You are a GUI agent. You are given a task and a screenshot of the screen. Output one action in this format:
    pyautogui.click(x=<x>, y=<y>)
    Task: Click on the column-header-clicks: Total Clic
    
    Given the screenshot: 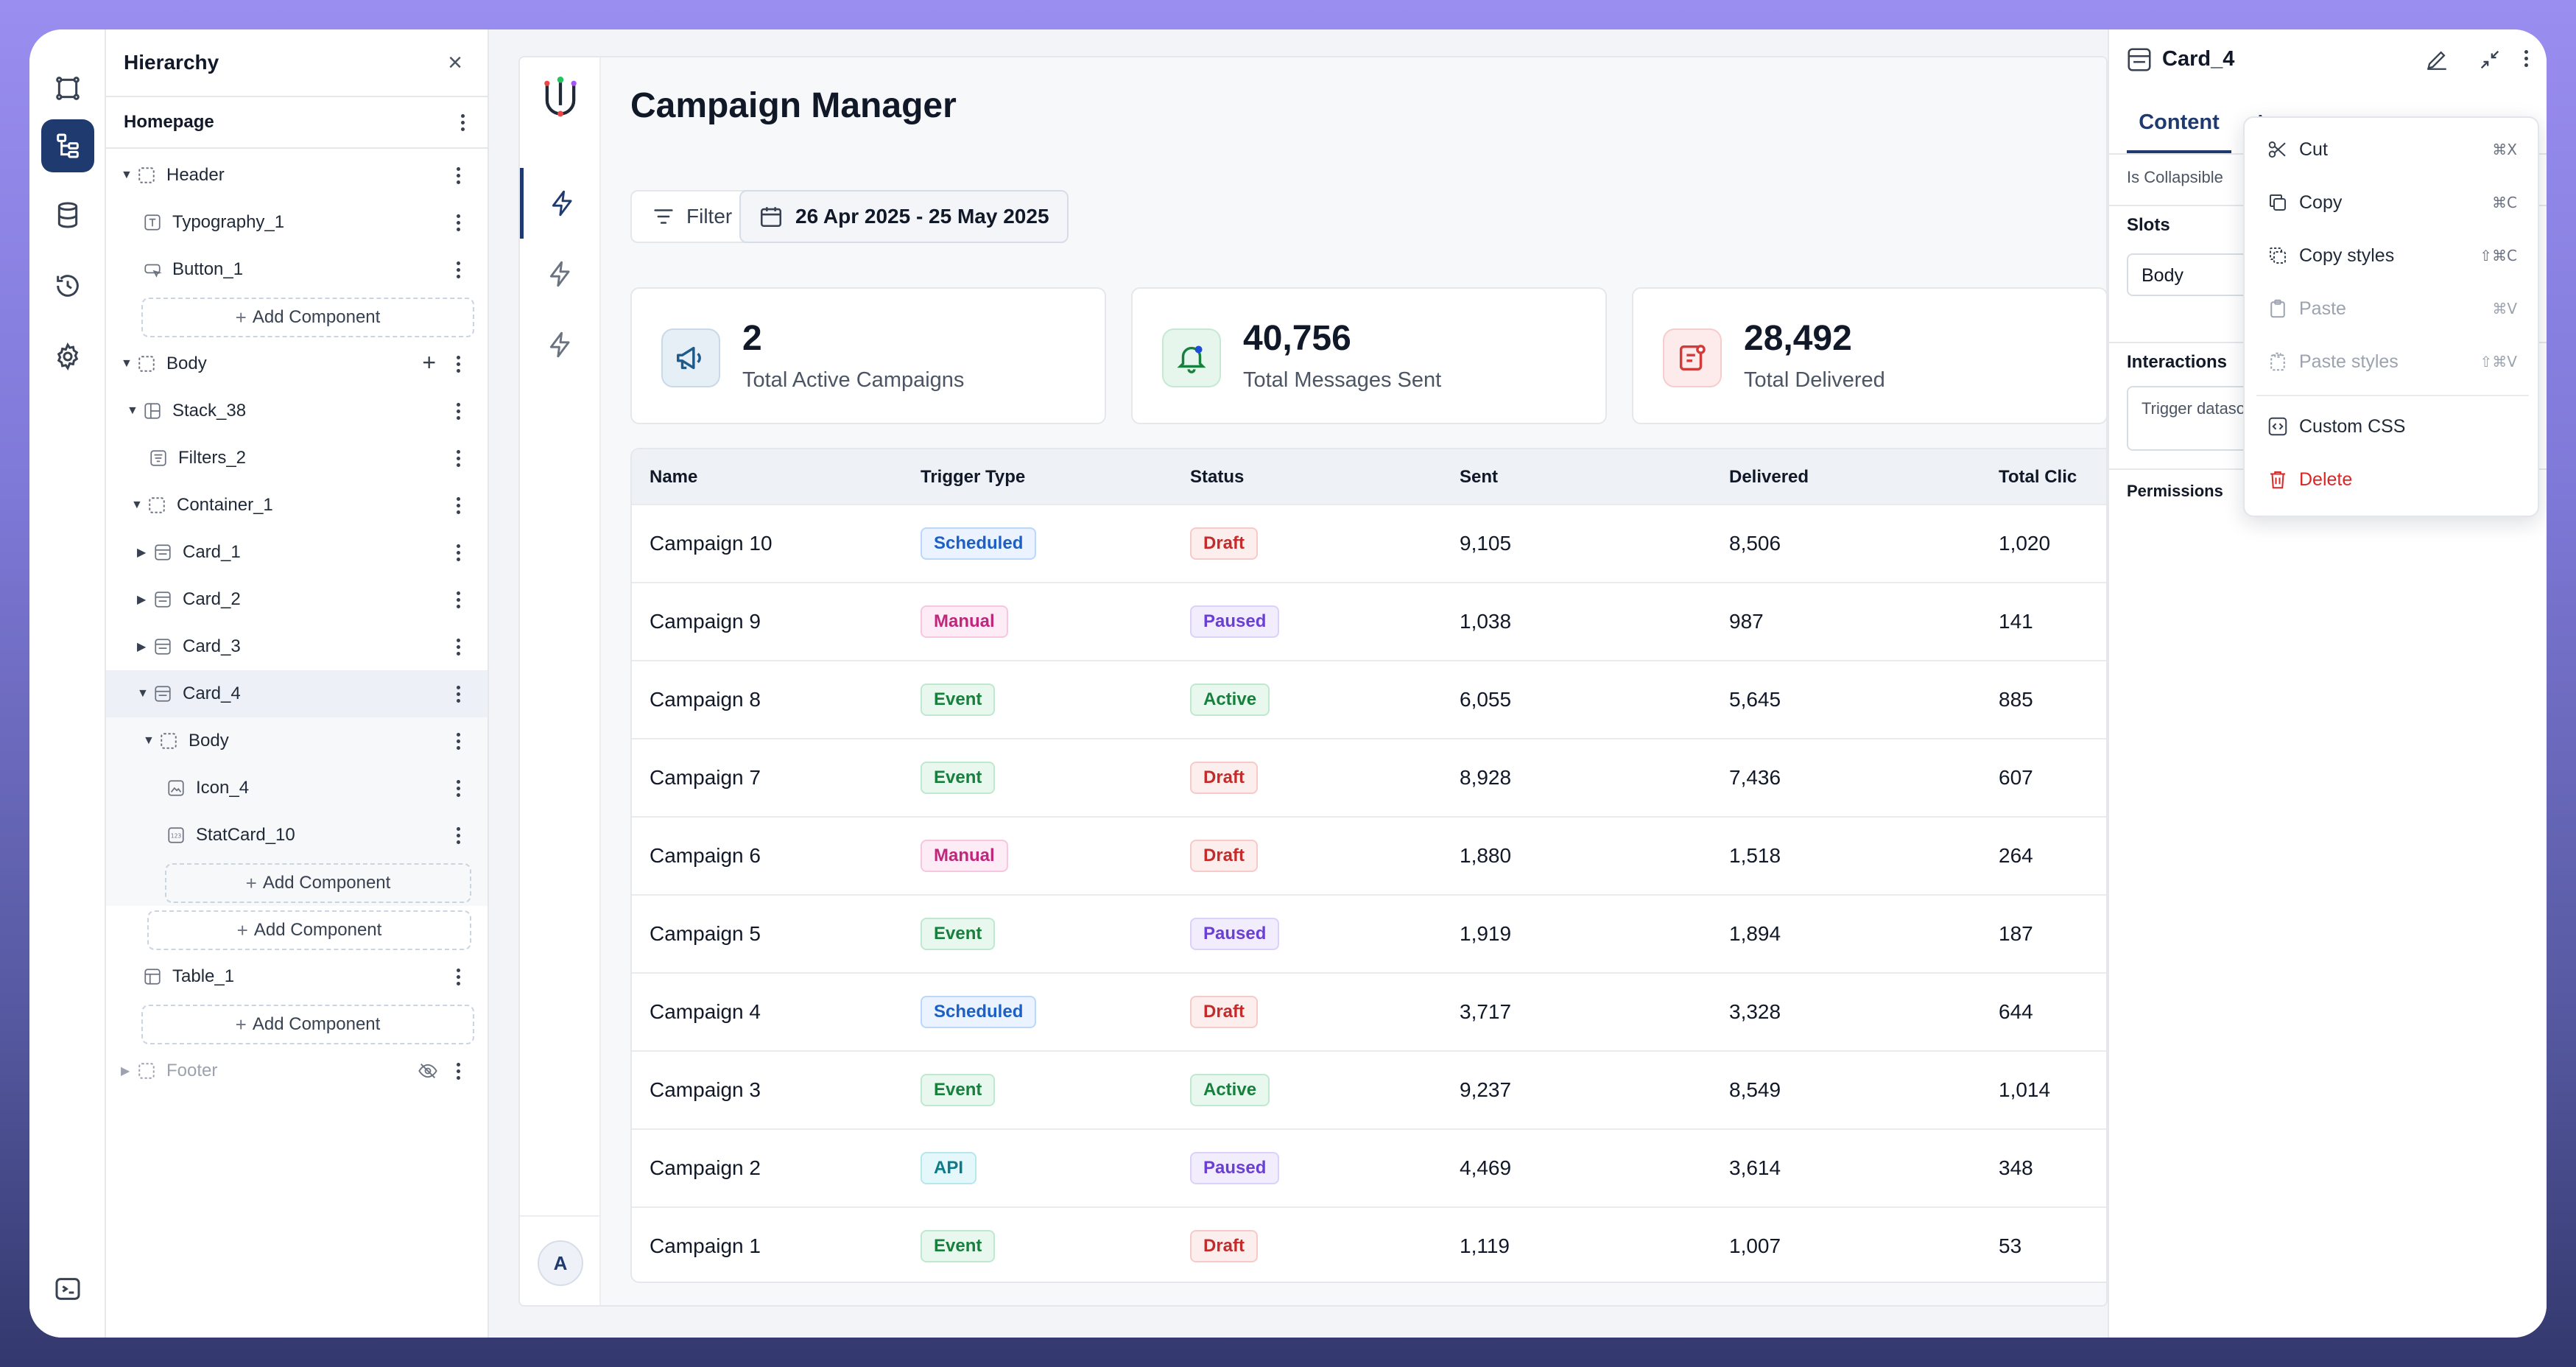 What is the action you would take?
    pyautogui.click(x=2038, y=477)
    